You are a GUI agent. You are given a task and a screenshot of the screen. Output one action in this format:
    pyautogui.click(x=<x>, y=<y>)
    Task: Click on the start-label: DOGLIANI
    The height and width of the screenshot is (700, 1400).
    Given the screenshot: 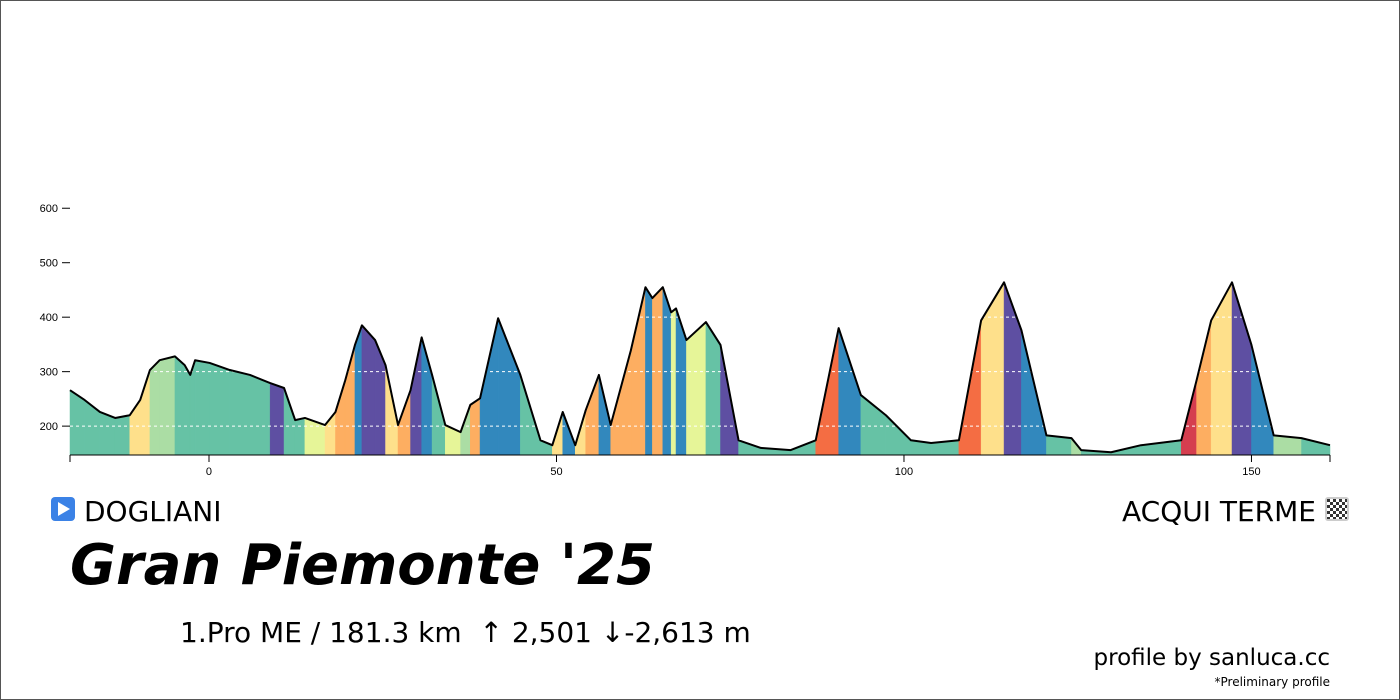 What is the action you would take?
    pyautogui.click(x=153, y=511)
    